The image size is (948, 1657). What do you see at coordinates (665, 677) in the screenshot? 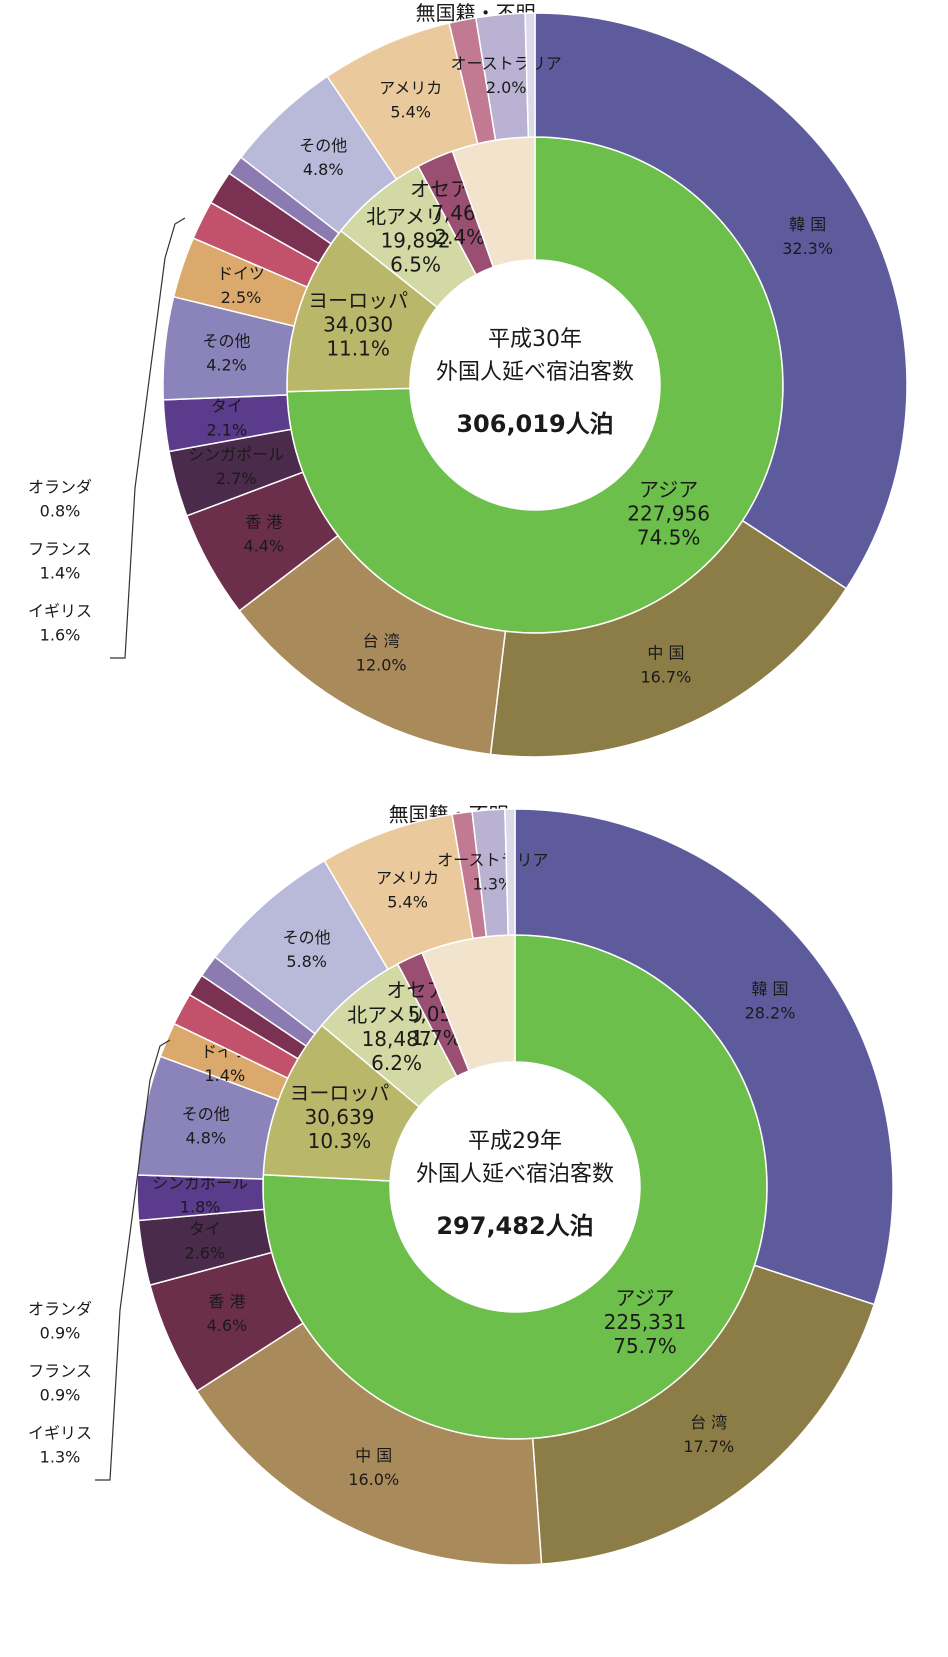
I see `outer-percent: 16.7%` at bounding box center [665, 677].